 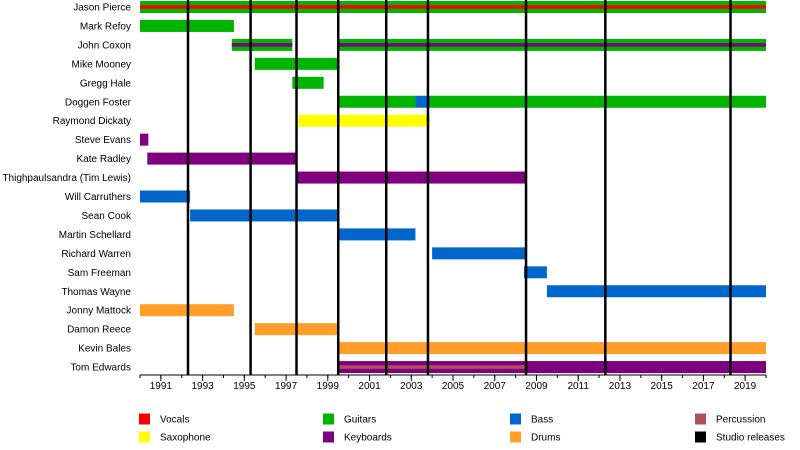 I want to click on x-tick-label-2001: 2001, so click(x=369, y=386).